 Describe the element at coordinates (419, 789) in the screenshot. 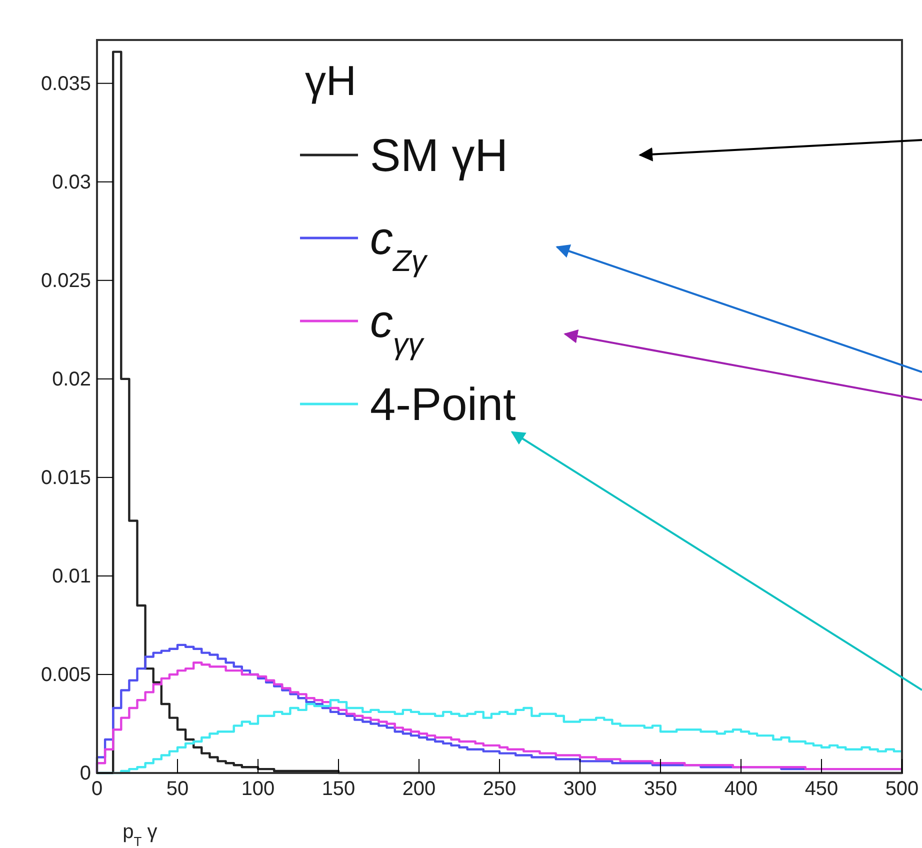

I see `x-tick-label: 200` at that location.